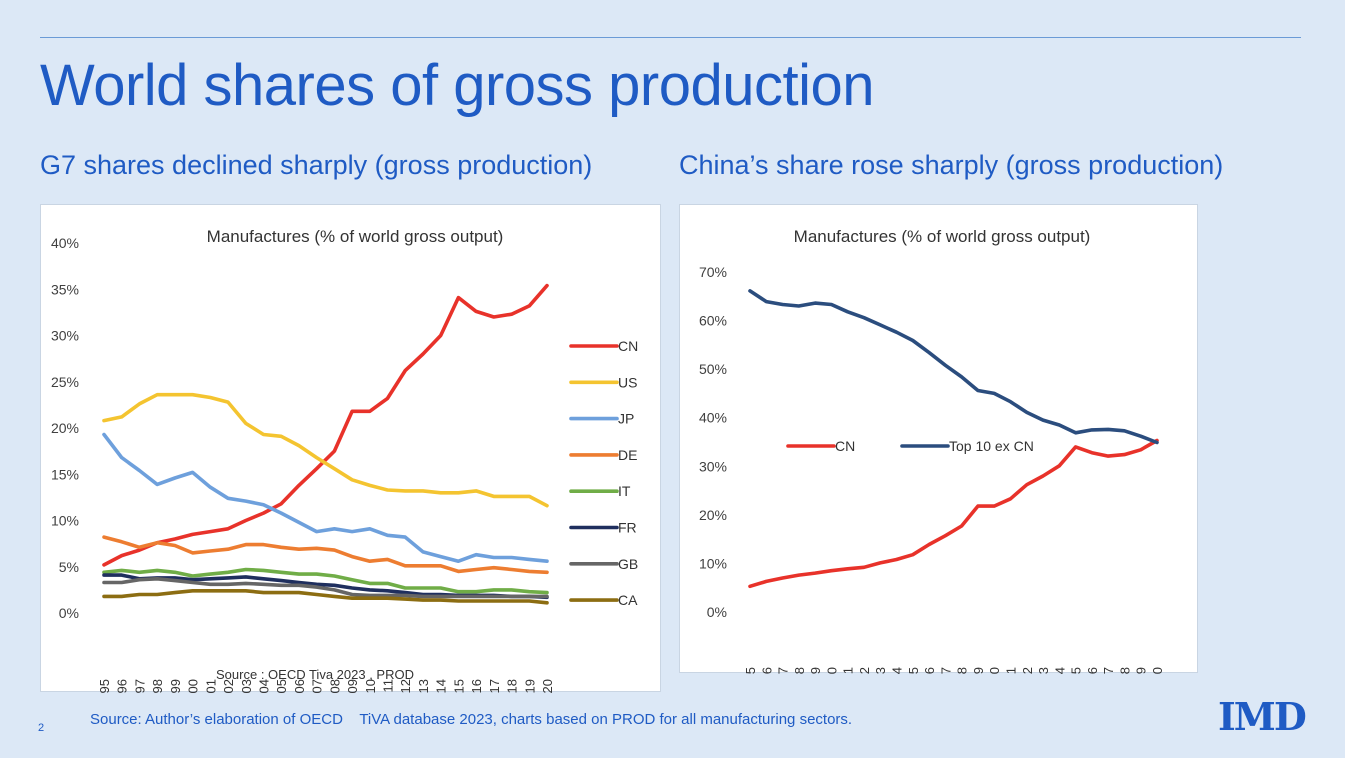 The width and height of the screenshot is (1345, 758). Describe the element at coordinates (41, 728) in the screenshot. I see `page-number: 2` at that location.